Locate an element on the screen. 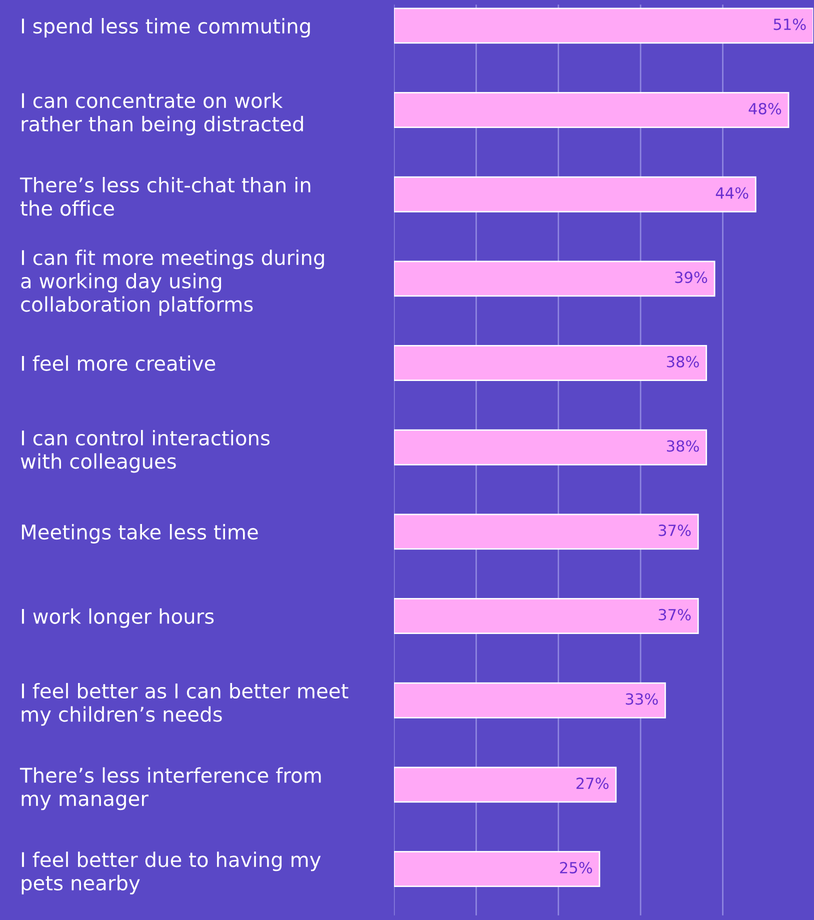 The image size is (814, 920). data-label: 51% is located at coordinates (790, 24).